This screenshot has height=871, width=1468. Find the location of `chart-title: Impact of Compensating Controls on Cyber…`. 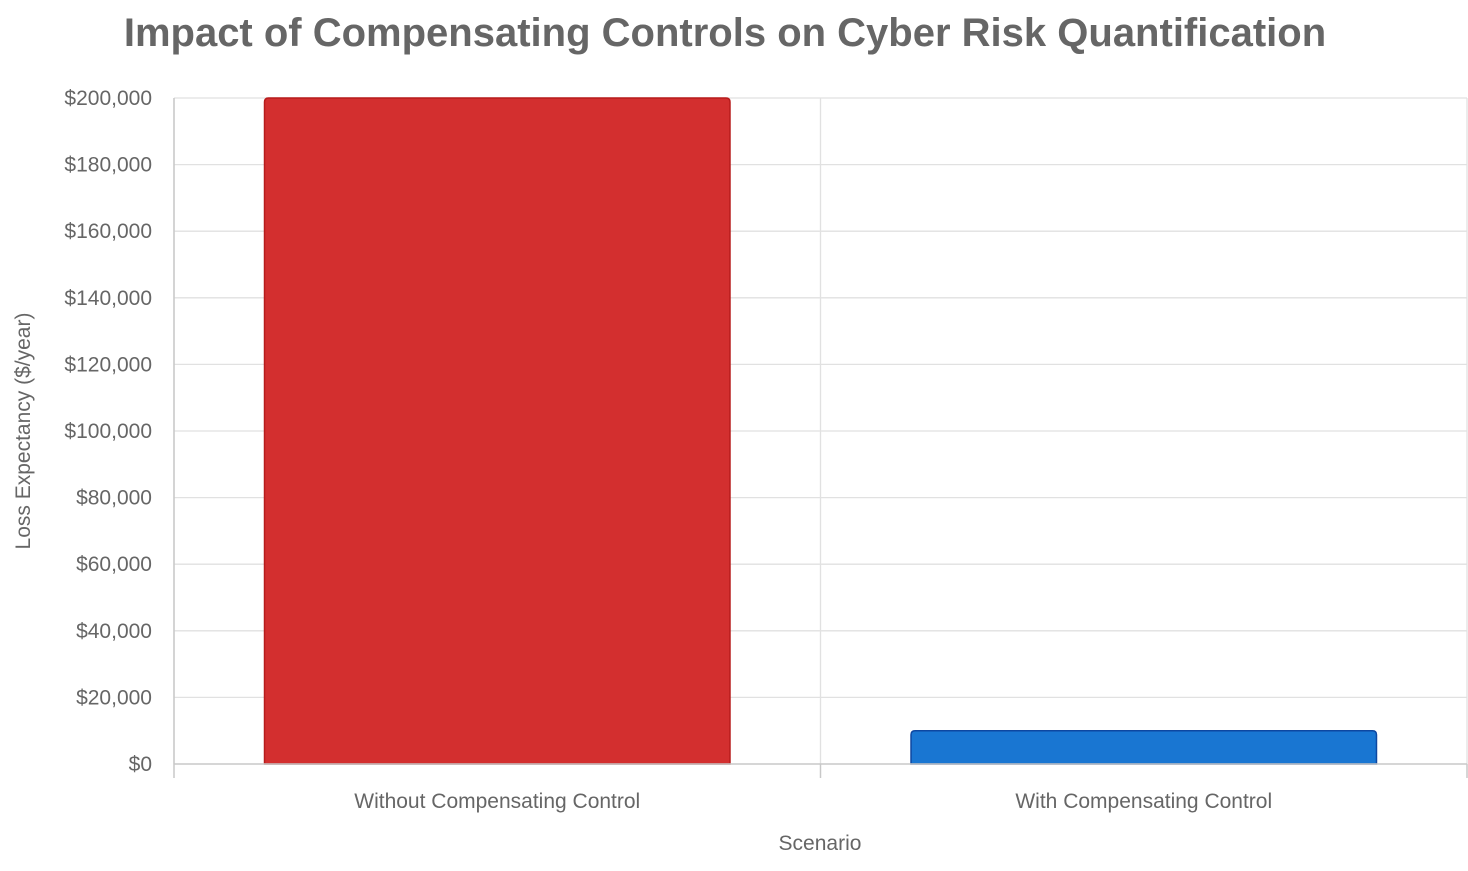

chart-title: Impact of Compensating Controls on Cyber… is located at coordinates (725, 33).